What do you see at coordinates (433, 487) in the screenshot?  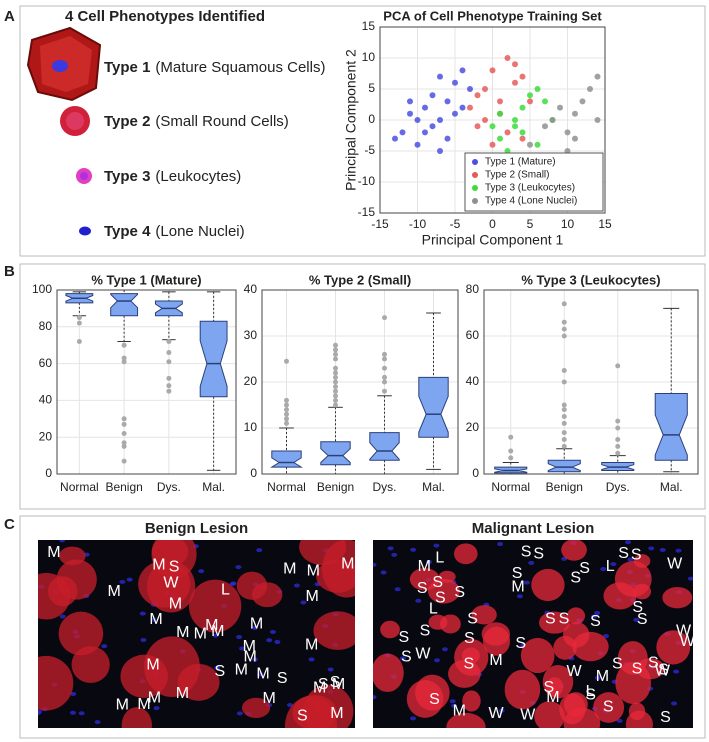 I see `x-tick-label: Mal.` at bounding box center [433, 487].